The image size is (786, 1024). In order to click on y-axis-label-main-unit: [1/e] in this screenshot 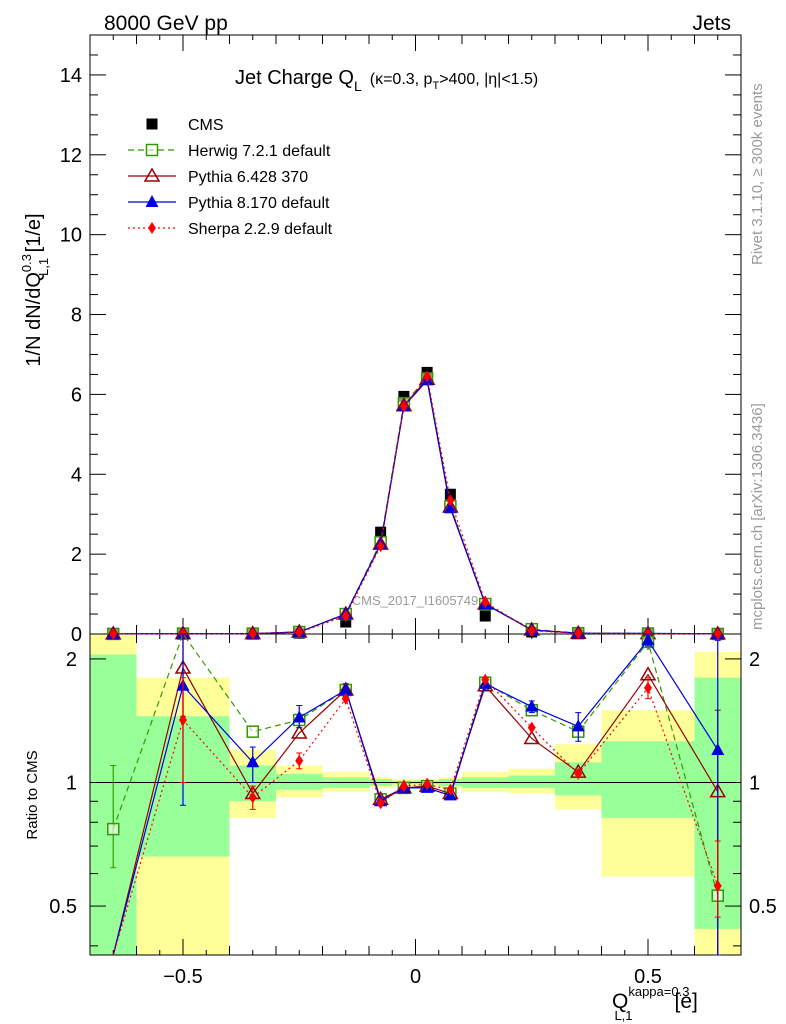, I will do `click(34, 235)`.